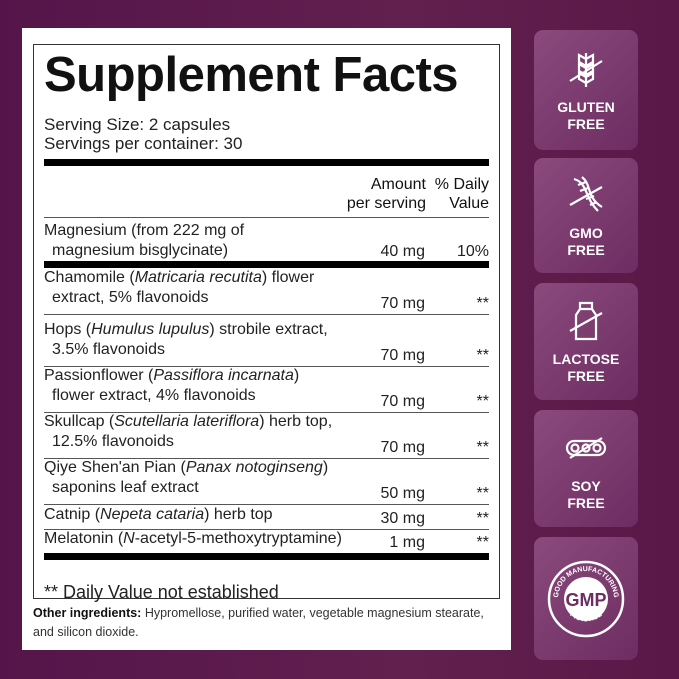 This screenshot has width=679, height=679. I want to click on ingredient-name-part: Passiflora incarnata, so click(223, 375).